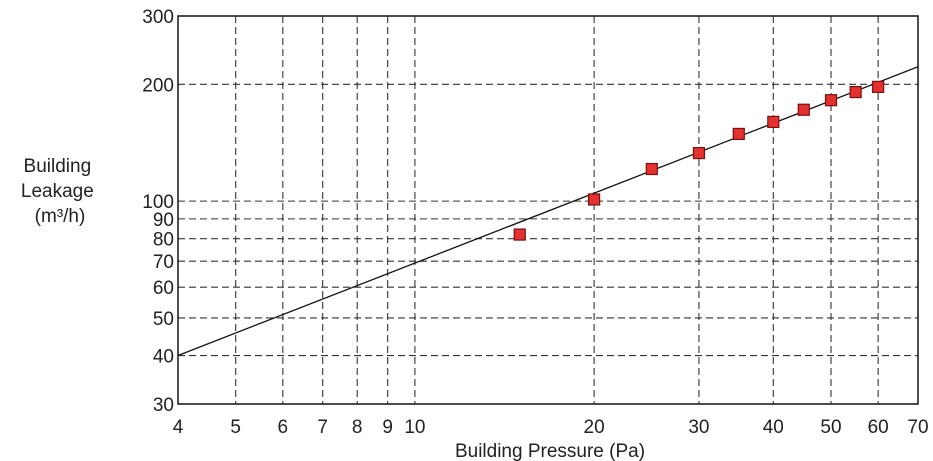 This screenshot has height=461, width=933. I want to click on y-tick-200: 200, so click(158, 85).